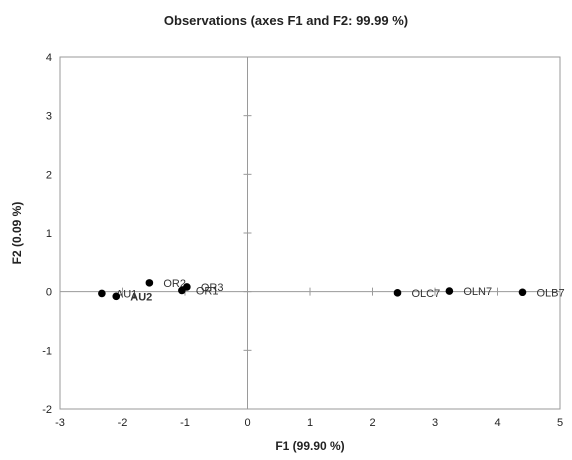 This screenshot has width=572, height=460. What do you see at coordinates (372, 423) in the screenshot?
I see `x-tick-label: 2` at bounding box center [372, 423].